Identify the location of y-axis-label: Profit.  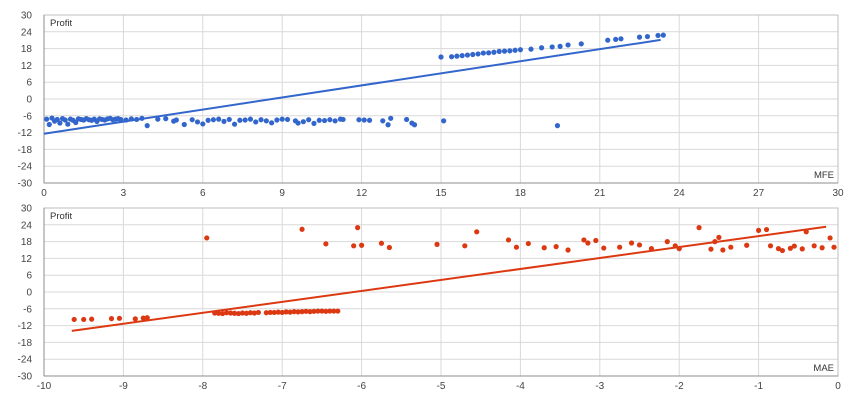
(61, 23).